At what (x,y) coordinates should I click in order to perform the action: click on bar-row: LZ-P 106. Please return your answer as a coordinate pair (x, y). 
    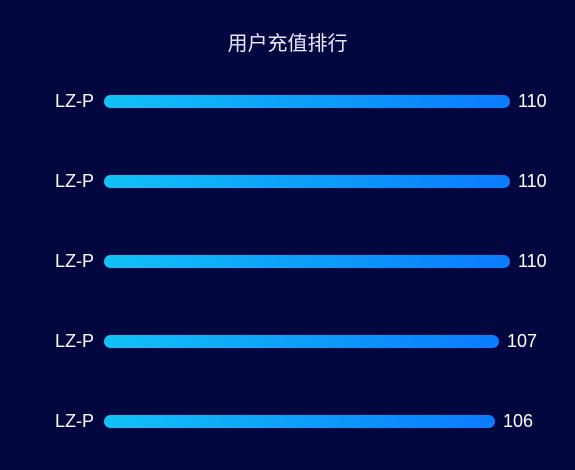
    Looking at the image, I should click on (287, 421).